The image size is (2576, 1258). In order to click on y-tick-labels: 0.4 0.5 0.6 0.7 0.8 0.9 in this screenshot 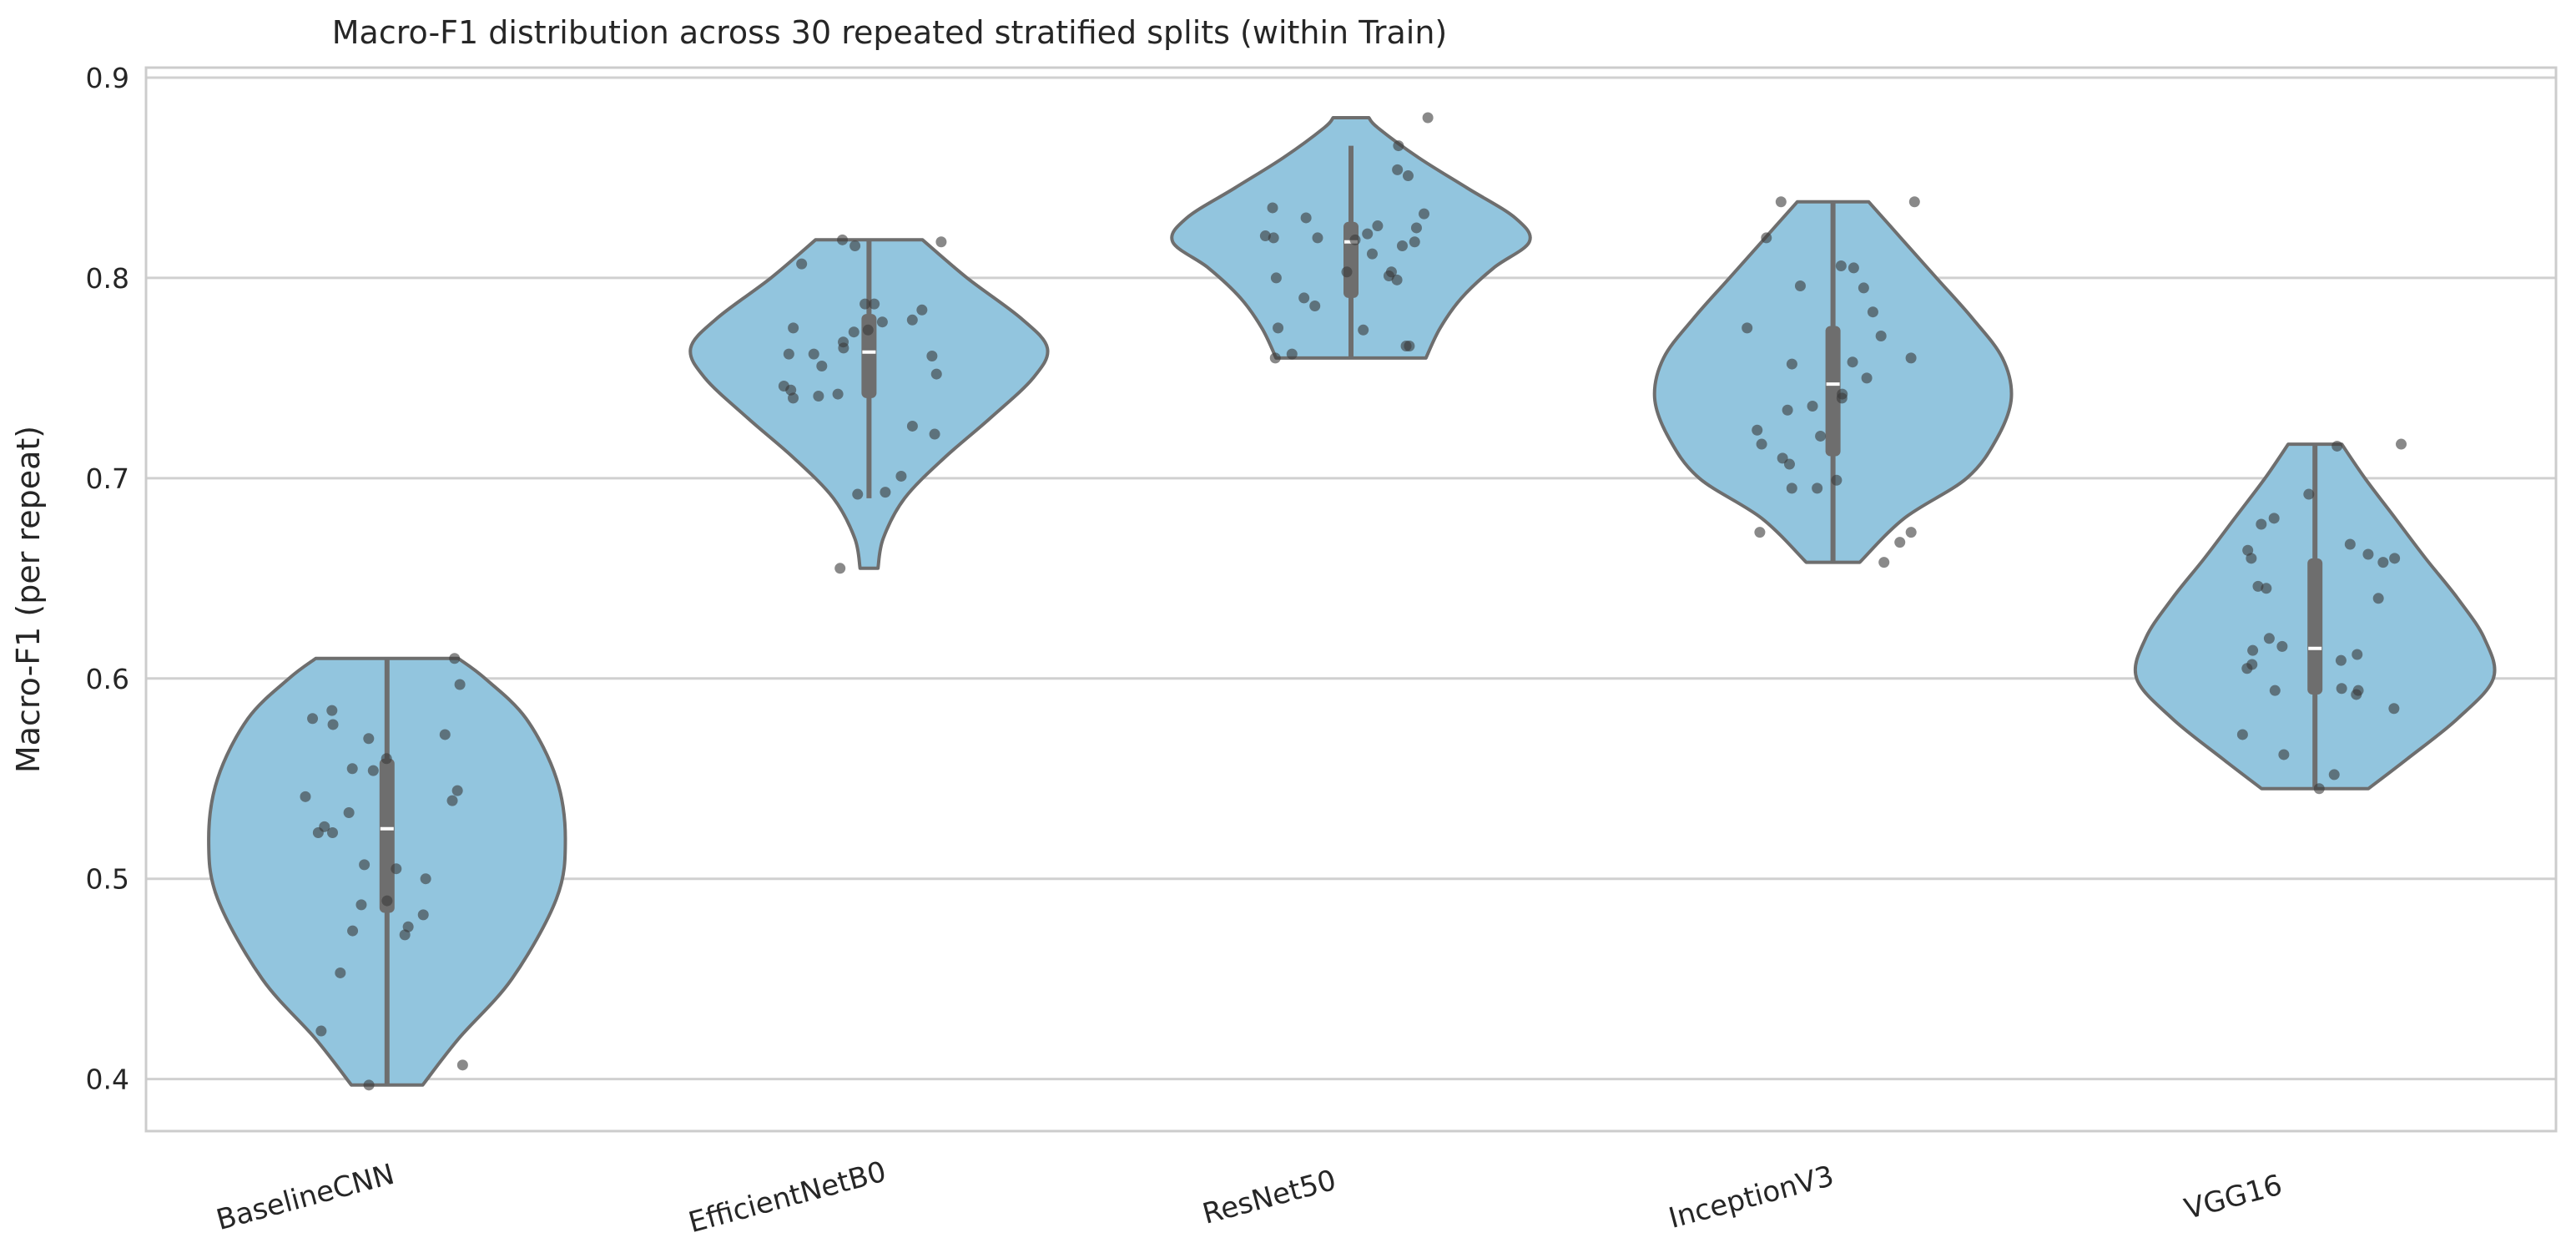, I will do `click(107, 579)`.